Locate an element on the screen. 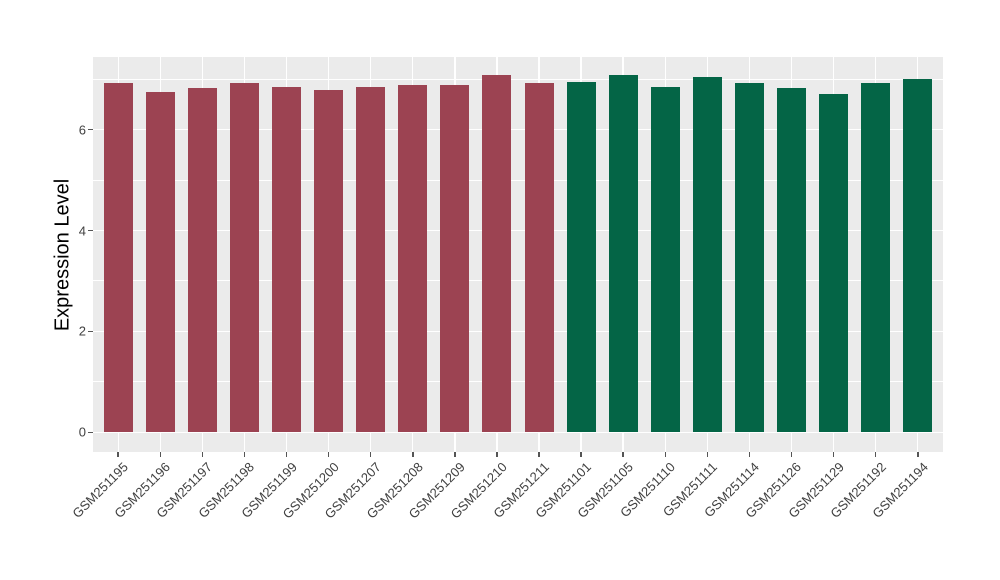  bar-GSM251105 is located at coordinates (623, 254).